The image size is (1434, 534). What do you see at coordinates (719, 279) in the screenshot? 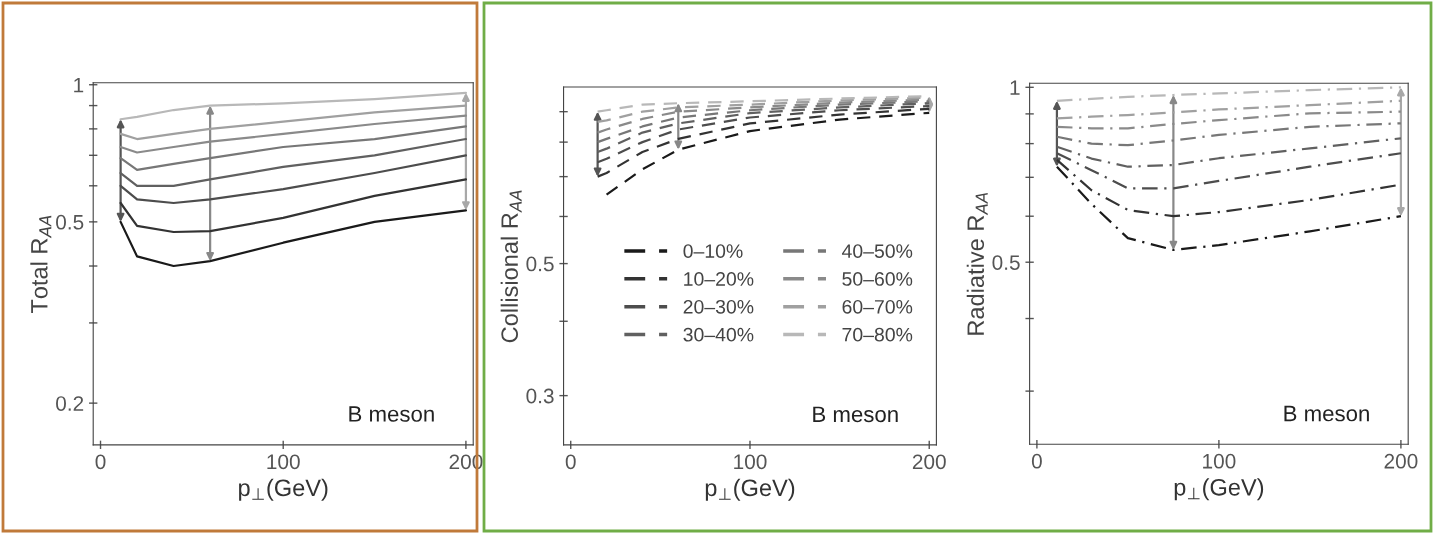
I see `legend-label: 10–20%` at bounding box center [719, 279].